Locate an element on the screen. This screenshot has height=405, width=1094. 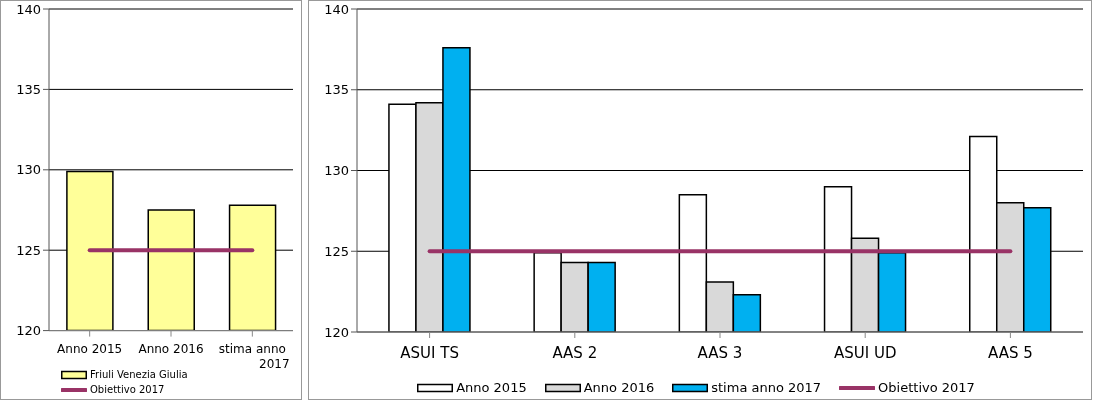
x-tick-label: Anno 2015 is located at coordinates (90, 349).